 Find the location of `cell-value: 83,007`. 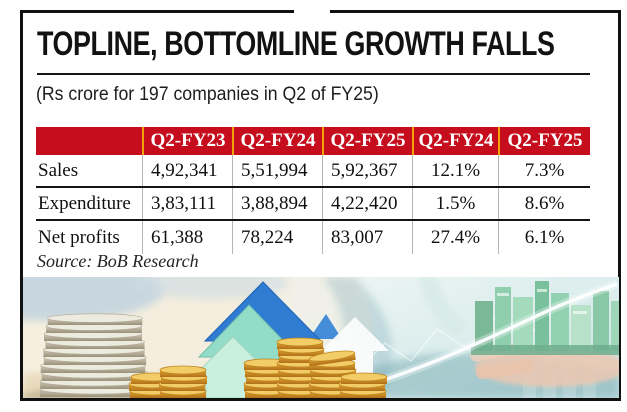

cell-value: 83,007 is located at coordinates (367, 237).